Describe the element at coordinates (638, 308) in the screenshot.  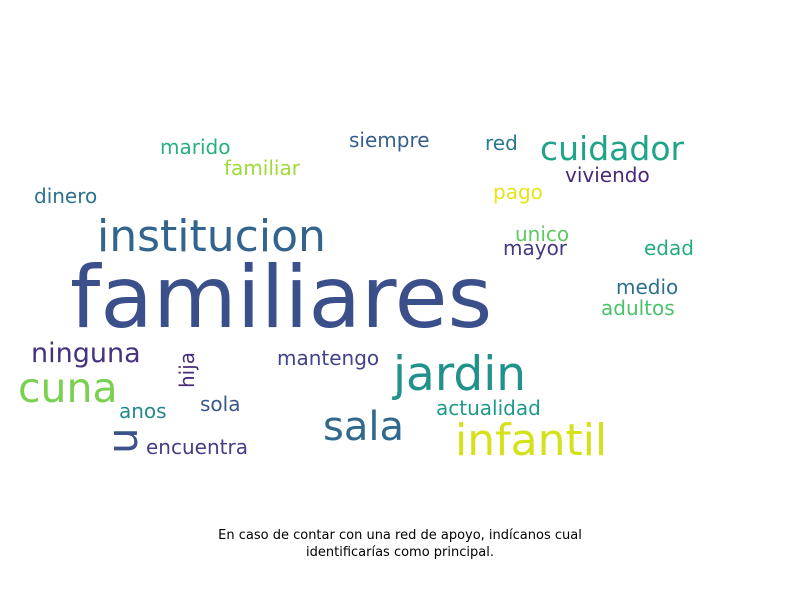
I see `word-adultos: adultos` at that location.